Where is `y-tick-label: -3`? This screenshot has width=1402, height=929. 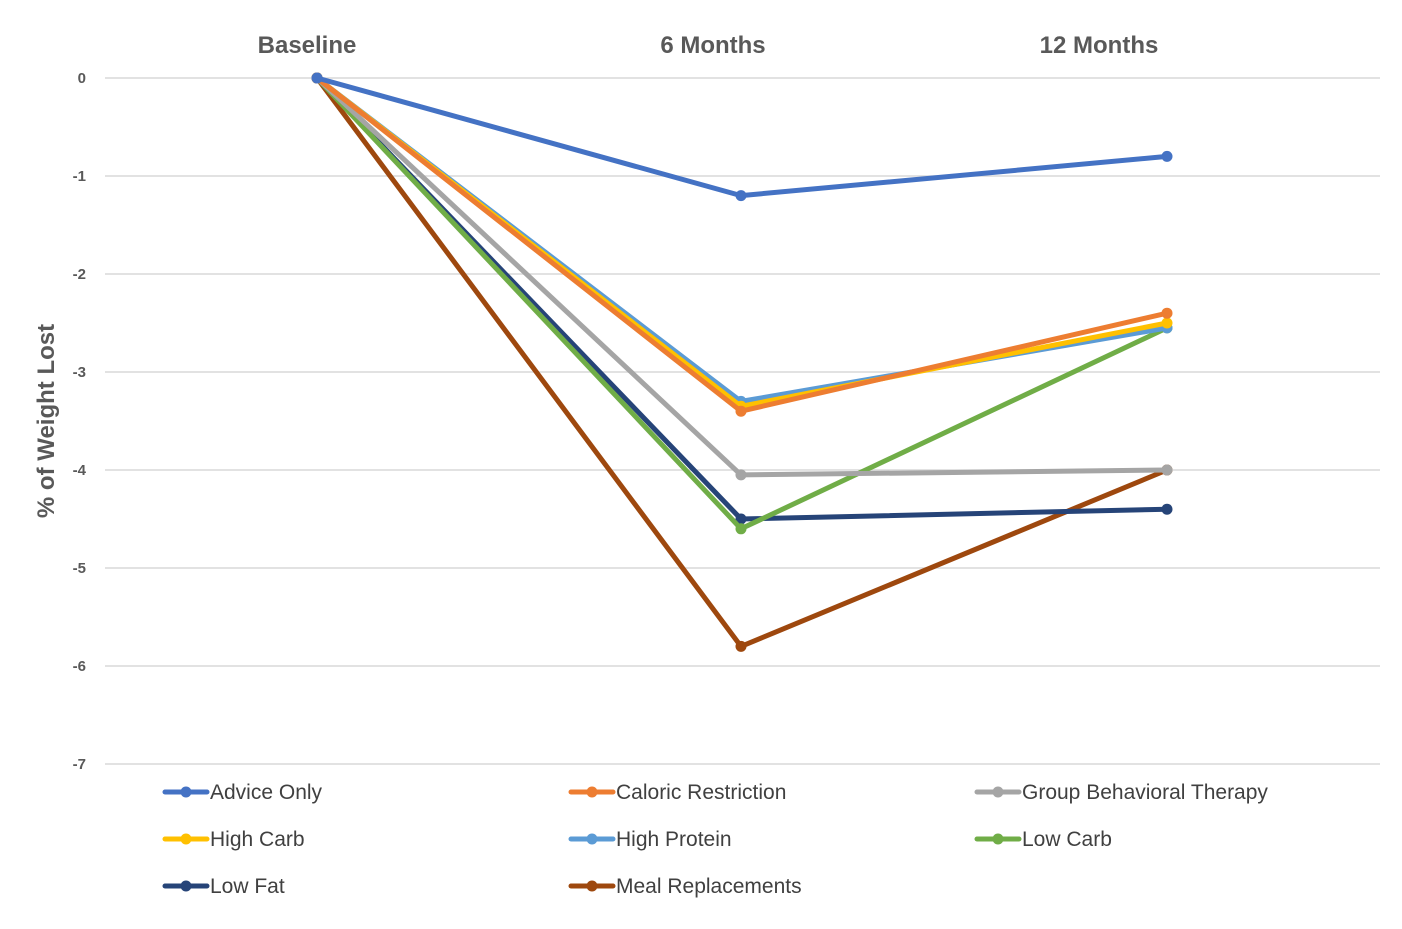
y-tick-label: -3 is located at coordinates (79, 372).